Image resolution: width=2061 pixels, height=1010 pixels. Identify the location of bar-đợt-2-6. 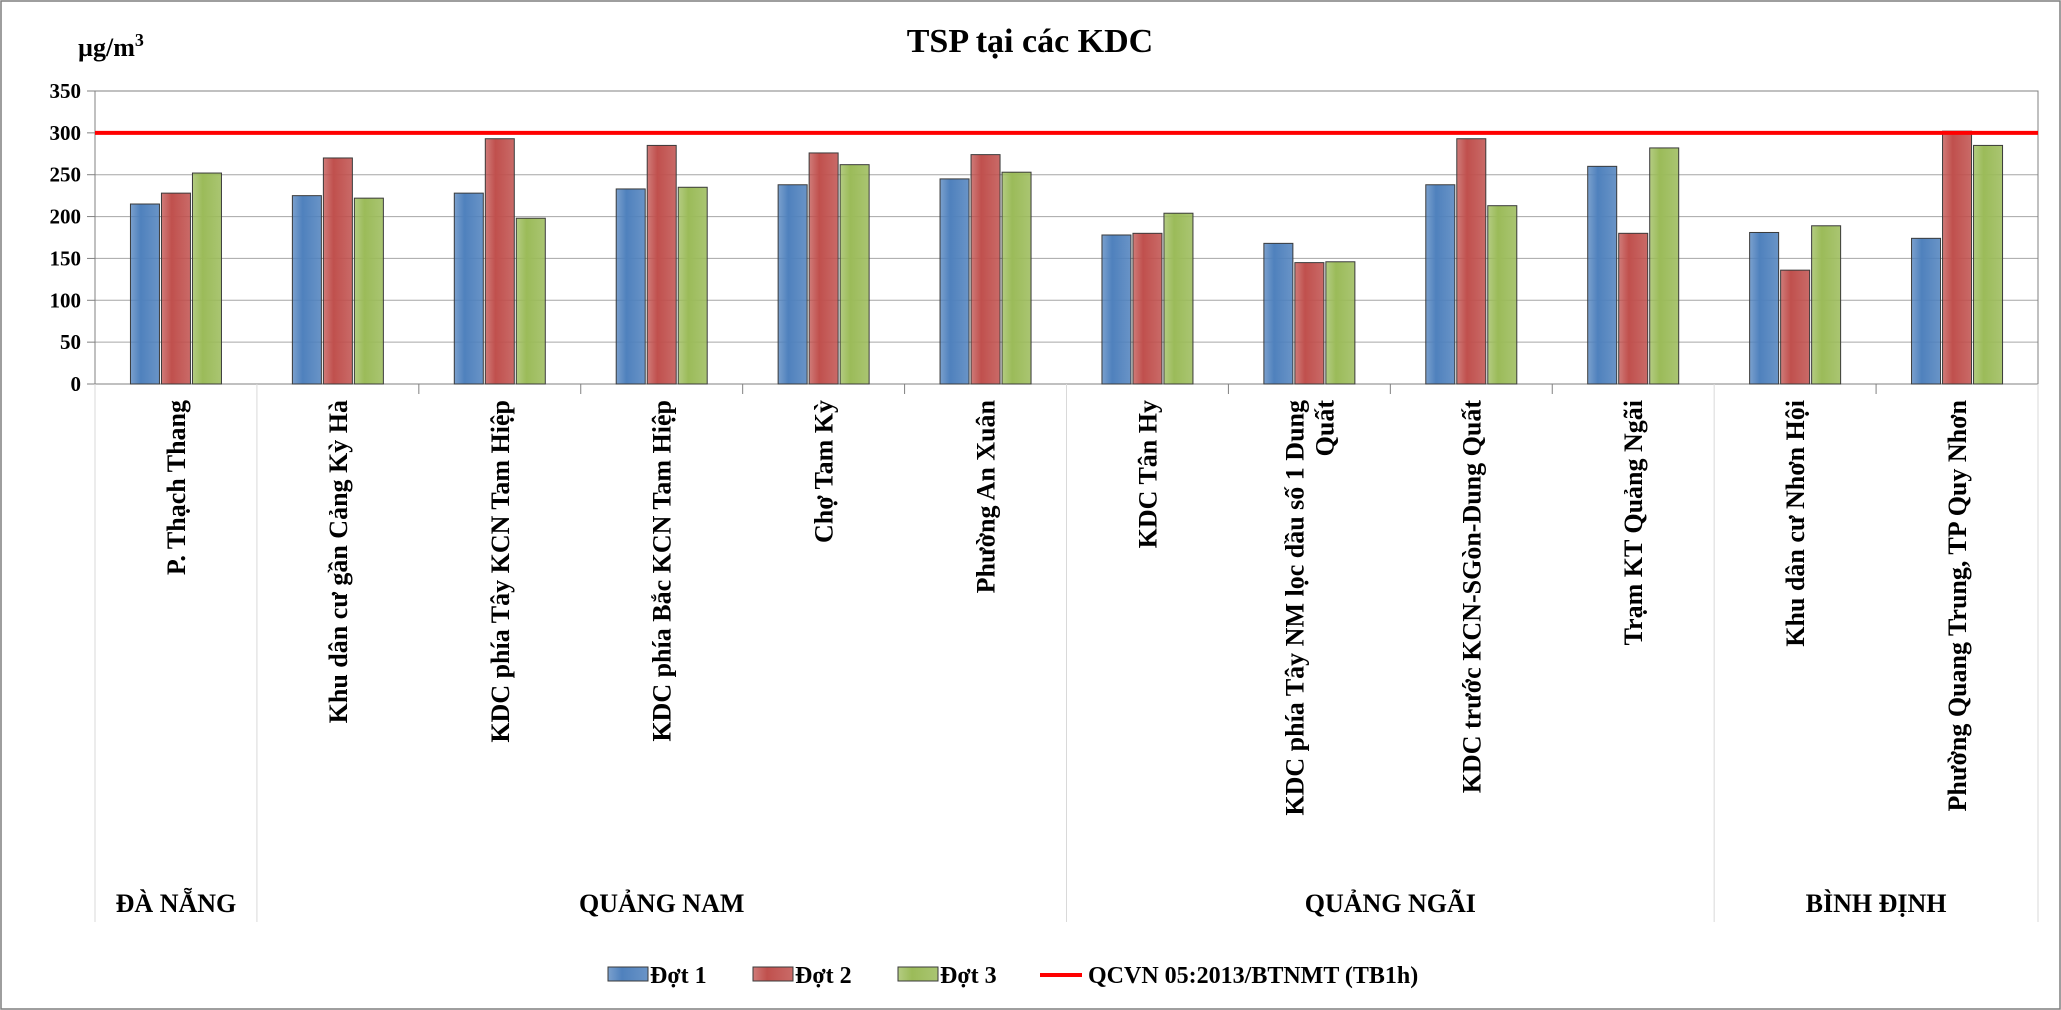
(985, 269).